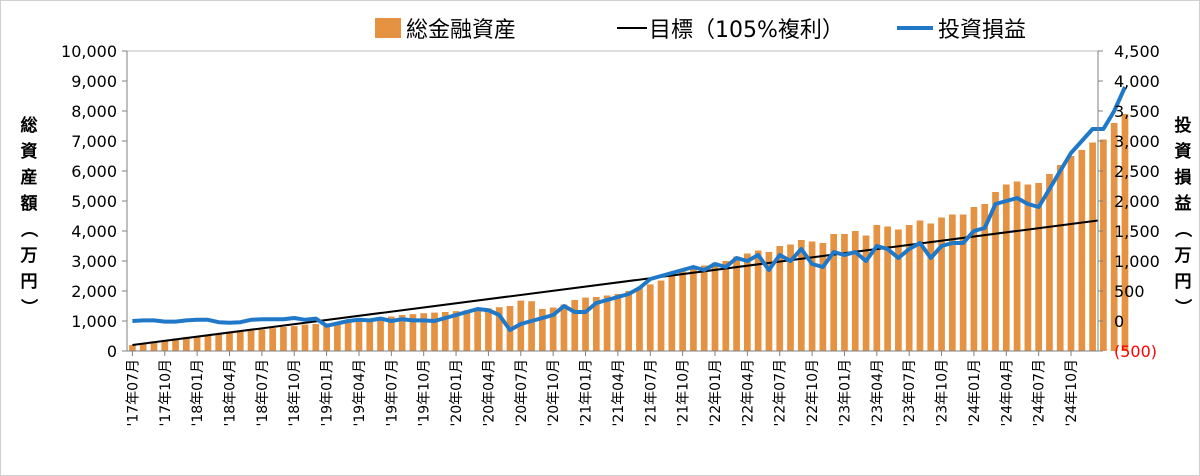 This screenshot has height=476, width=1200. I want to click on y-left-title-char: ）, so click(28, 307).